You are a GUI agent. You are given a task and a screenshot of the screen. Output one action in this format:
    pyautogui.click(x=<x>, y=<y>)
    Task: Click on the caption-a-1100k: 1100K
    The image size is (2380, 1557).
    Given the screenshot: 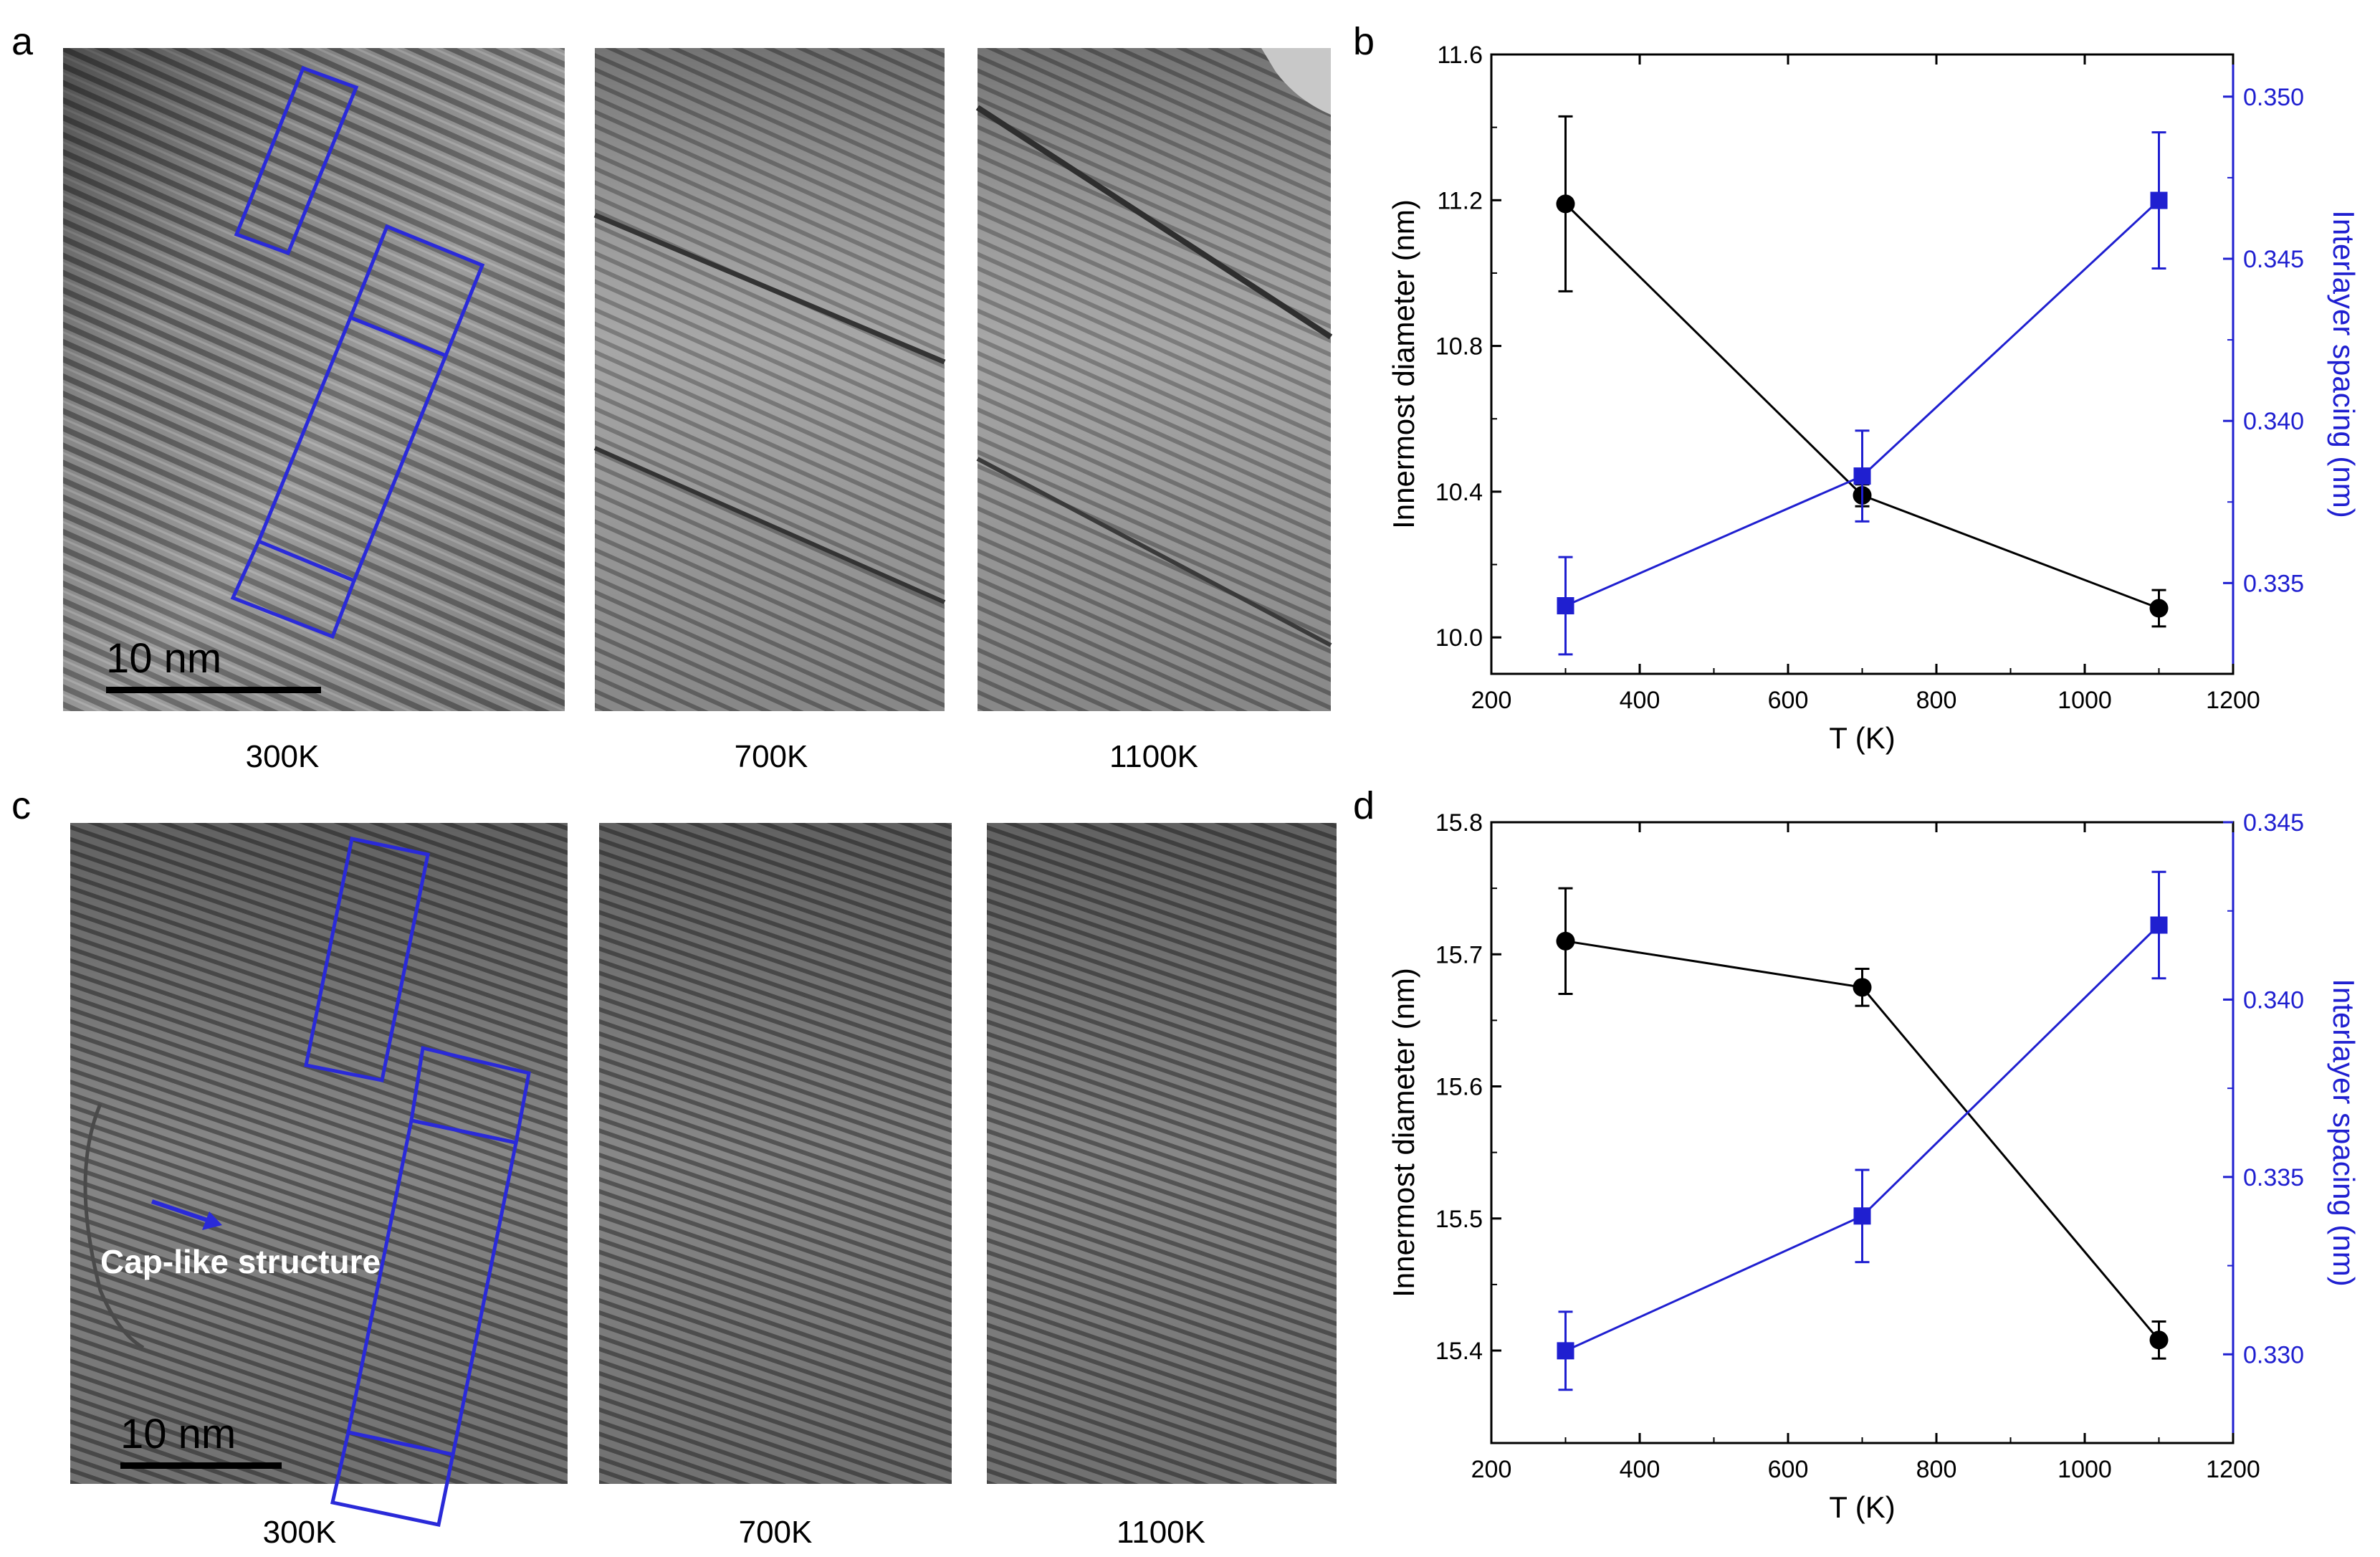 What is the action you would take?
    pyautogui.click(x=1153, y=757)
    